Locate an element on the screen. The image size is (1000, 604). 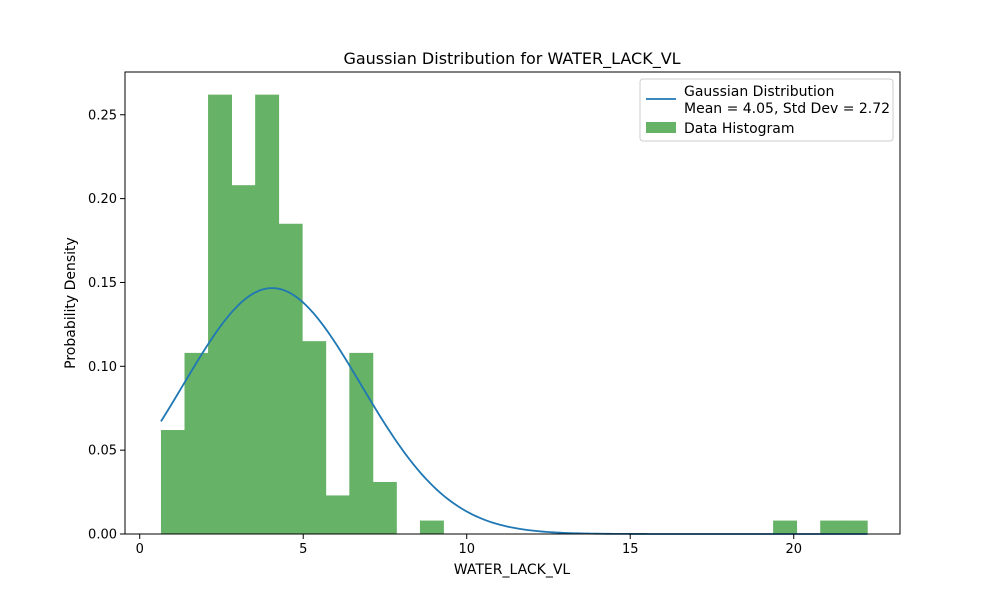
chart-title: Gaussian Distribution for WATER_LACK_VL is located at coordinates (511, 59).